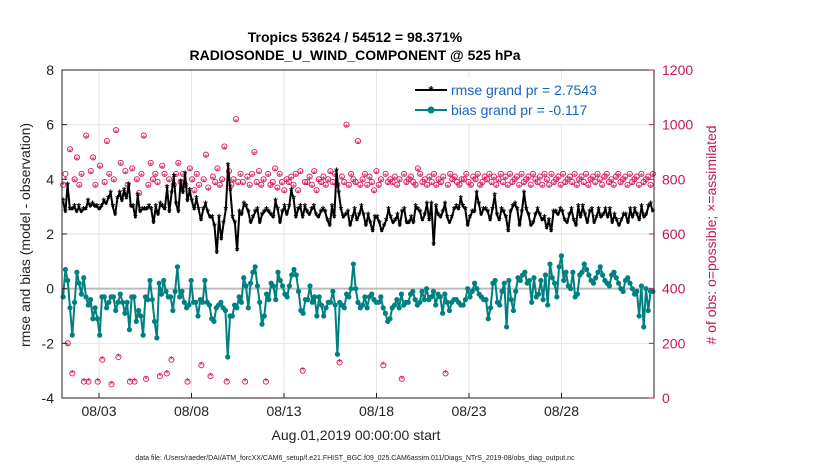  What do you see at coordinates (468, 411) in the screenshot?
I see `x-tick-label: 08/23` at bounding box center [468, 411].